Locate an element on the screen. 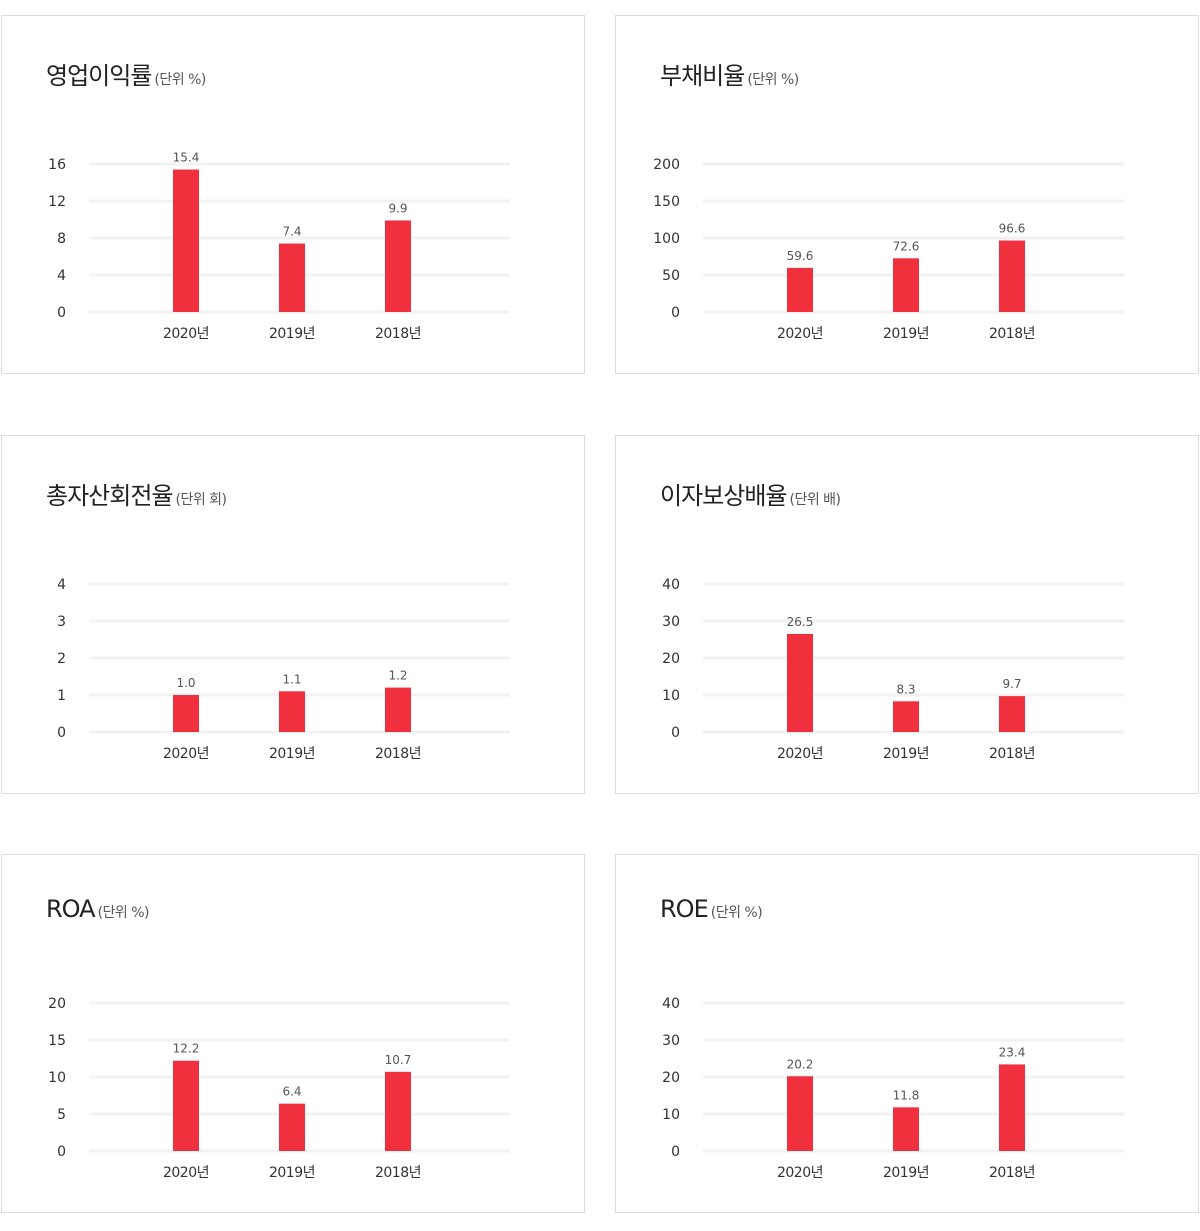 Image resolution: width=1200 pixels, height=1231 pixels. data-label: 12.2 is located at coordinates (186, 1049).